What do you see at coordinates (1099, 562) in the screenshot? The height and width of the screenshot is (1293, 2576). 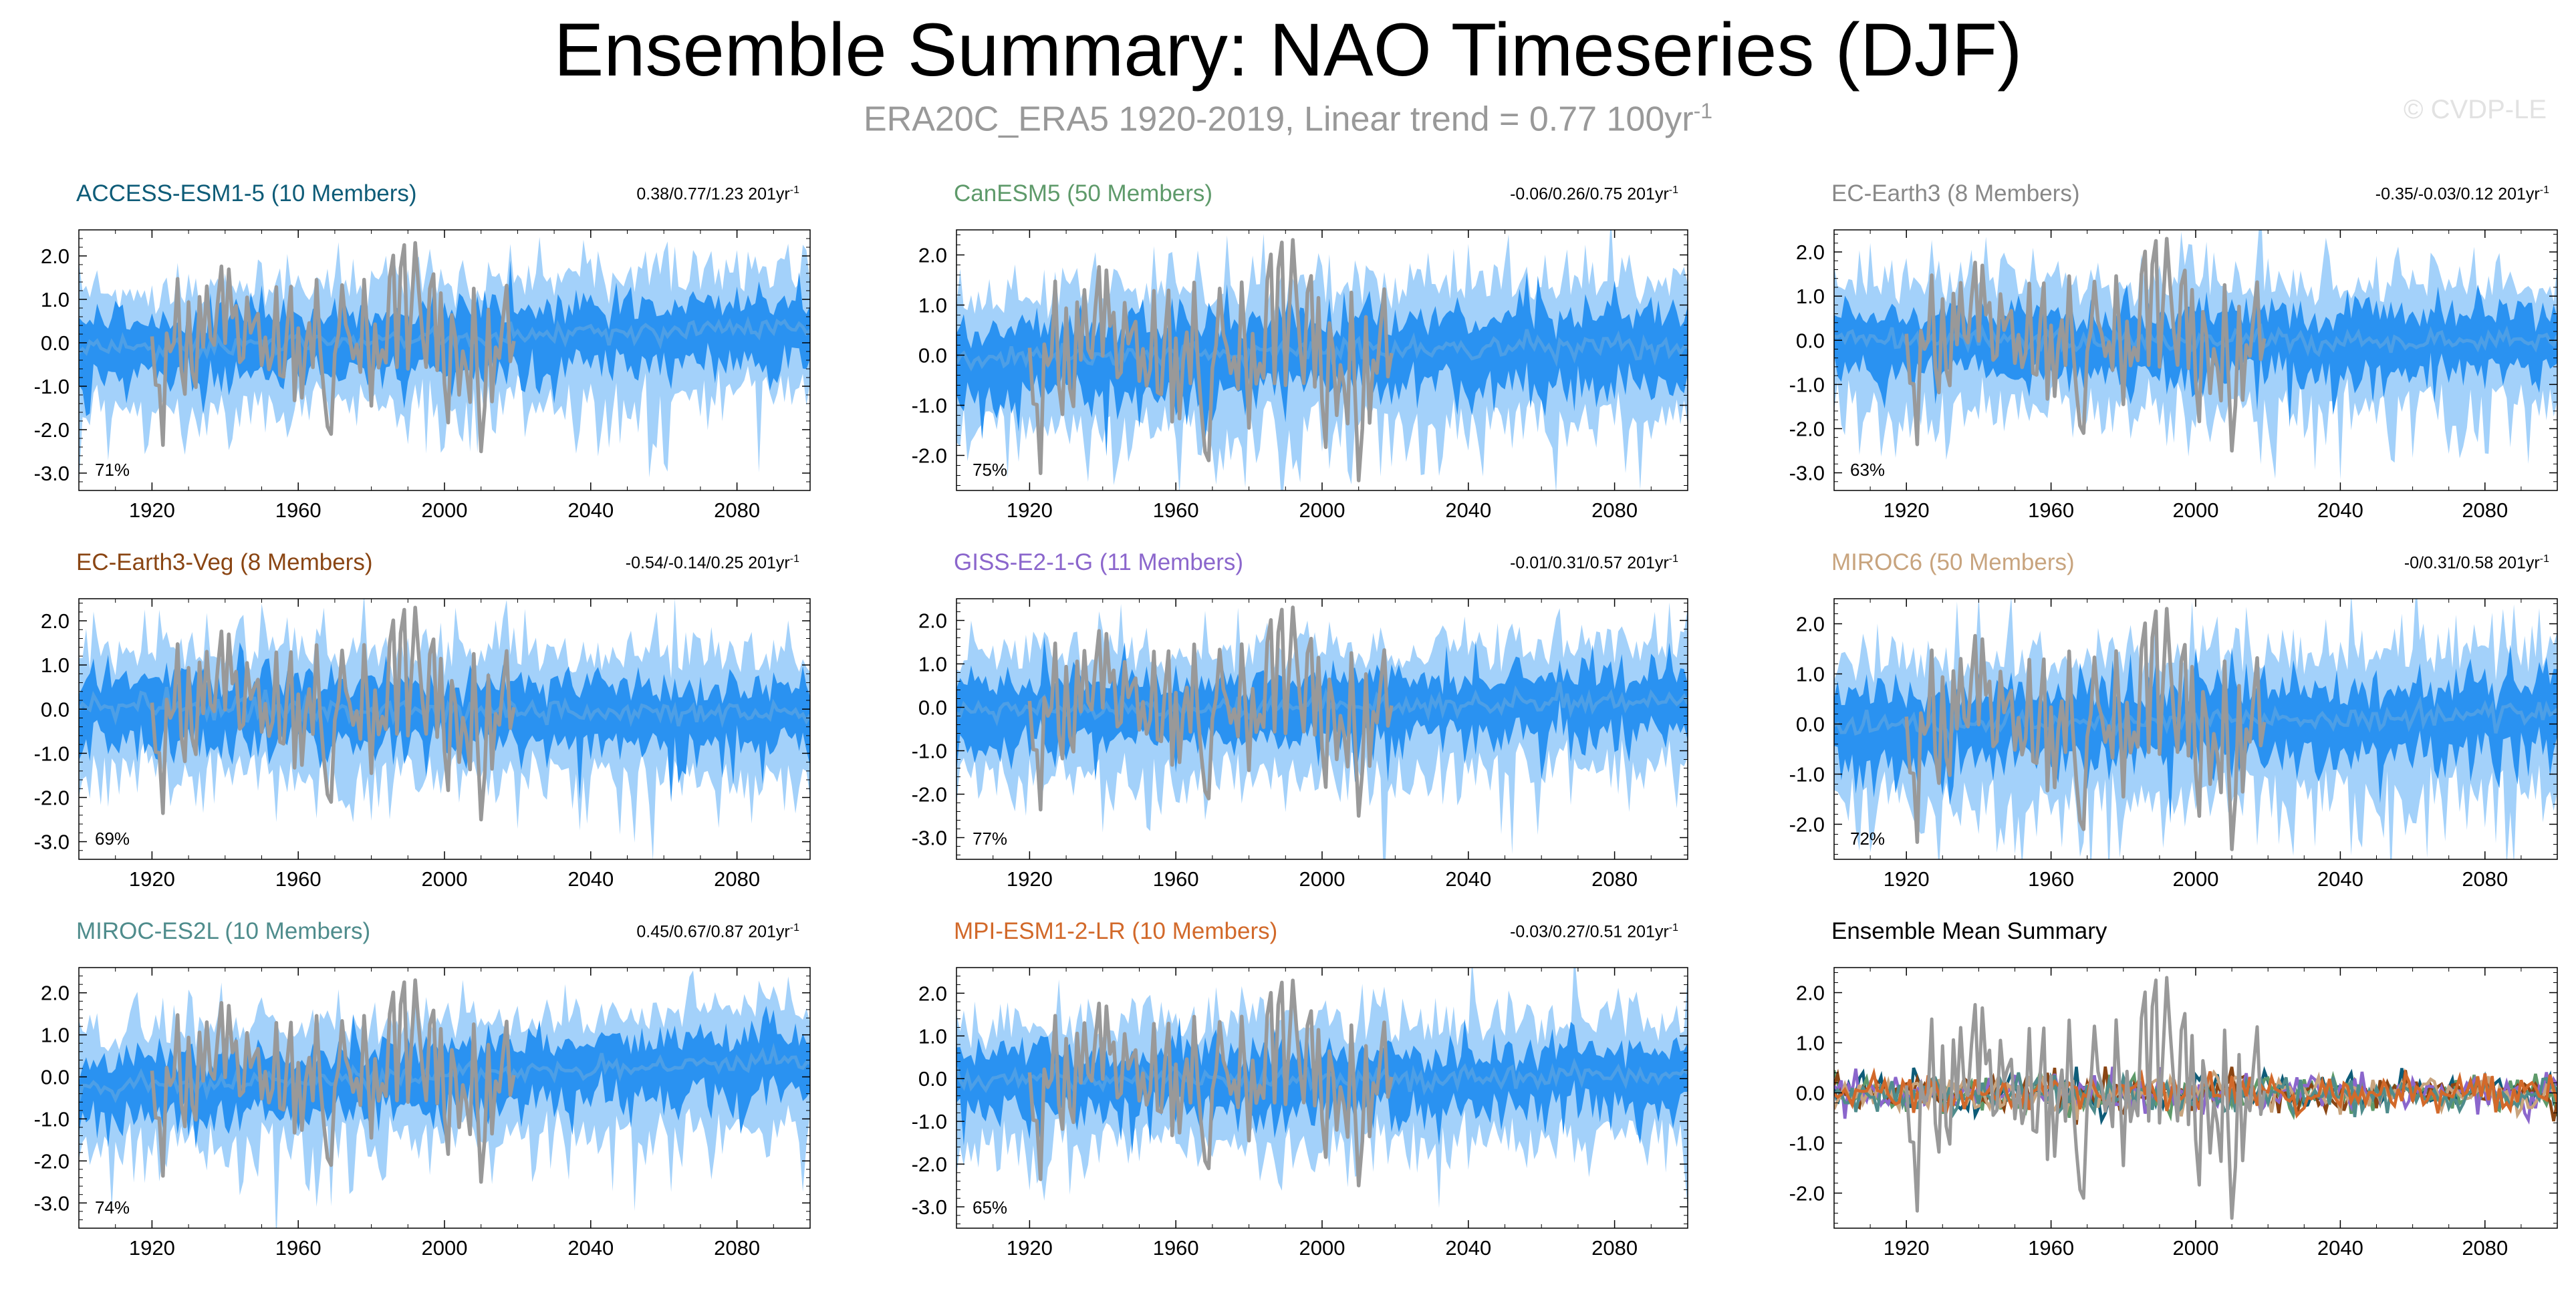 I see `panel-title: GISS-E2-1-G (11 Members)` at bounding box center [1099, 562].